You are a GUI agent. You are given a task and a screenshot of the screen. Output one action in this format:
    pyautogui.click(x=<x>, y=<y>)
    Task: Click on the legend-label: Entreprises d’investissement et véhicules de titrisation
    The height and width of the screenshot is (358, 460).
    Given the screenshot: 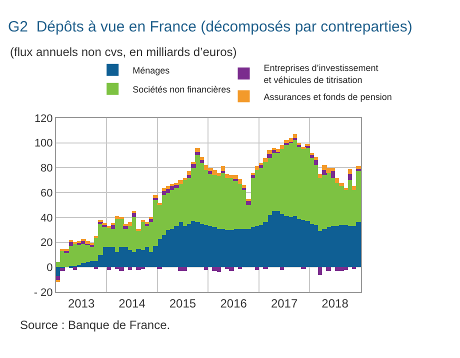 What is the action you would take?
    pyautogui.click(x=321, y=74)
    